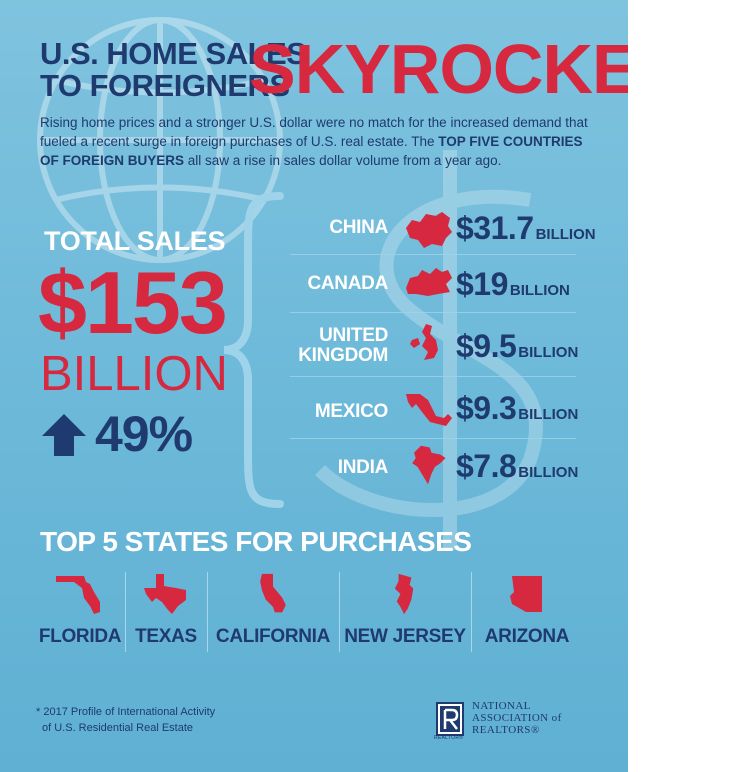  I want to click on org-line-1: NATIONAL, so click(501, 706).